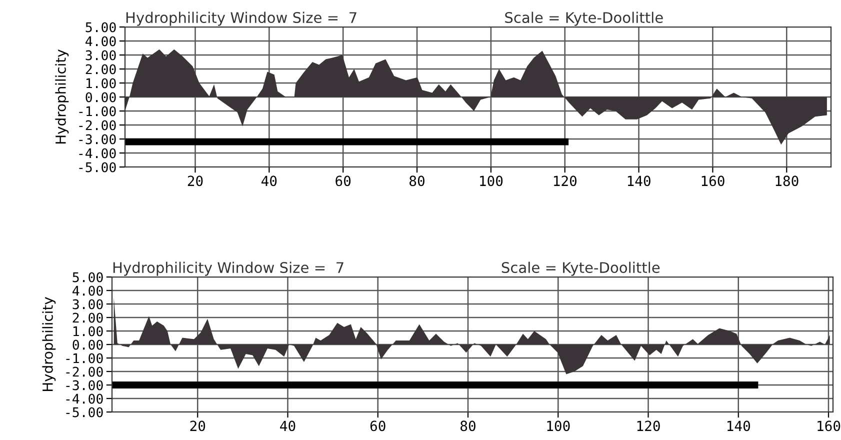 This screenshot has height=440, width=841. Describe the element at coordinates (787, 181) in the screenshot. I see `x-tick-label: 180` at that location.